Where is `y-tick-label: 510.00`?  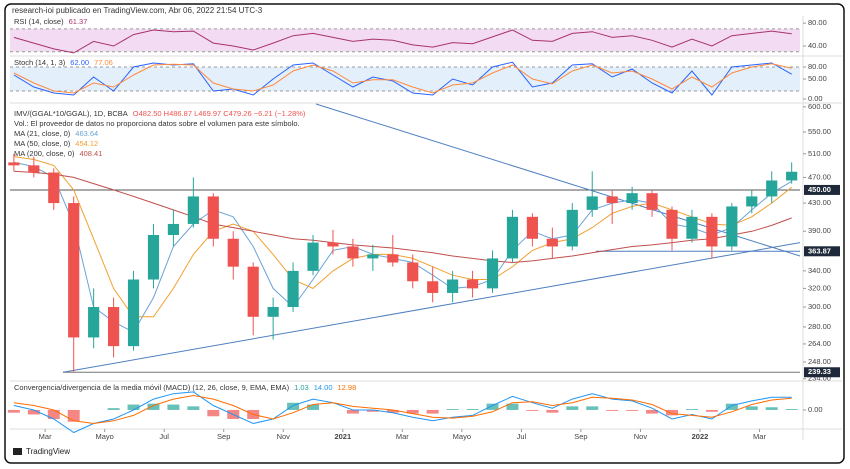
y-tick-label: 510.00 is located at coordinates (819, 153).